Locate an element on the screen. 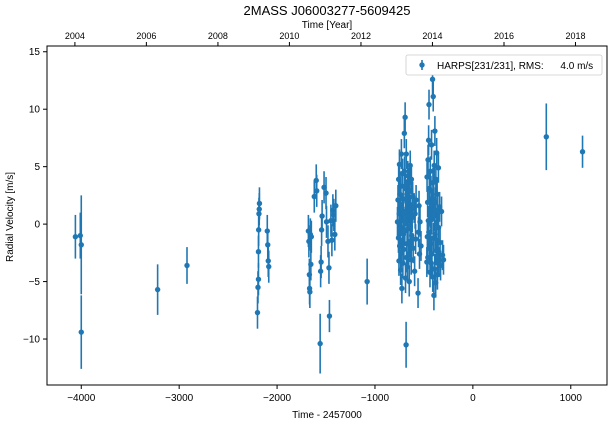  x-tick-label: −4000 is located at coordinates (81, 398).